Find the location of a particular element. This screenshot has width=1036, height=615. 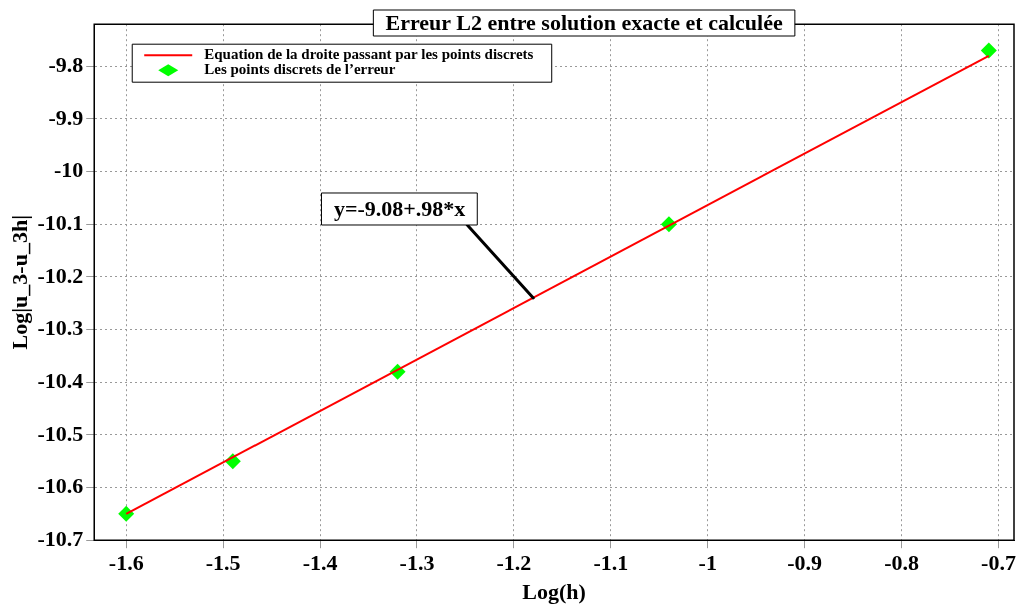

y-tick-label: -9.8 is located at coordinates (66, 65).